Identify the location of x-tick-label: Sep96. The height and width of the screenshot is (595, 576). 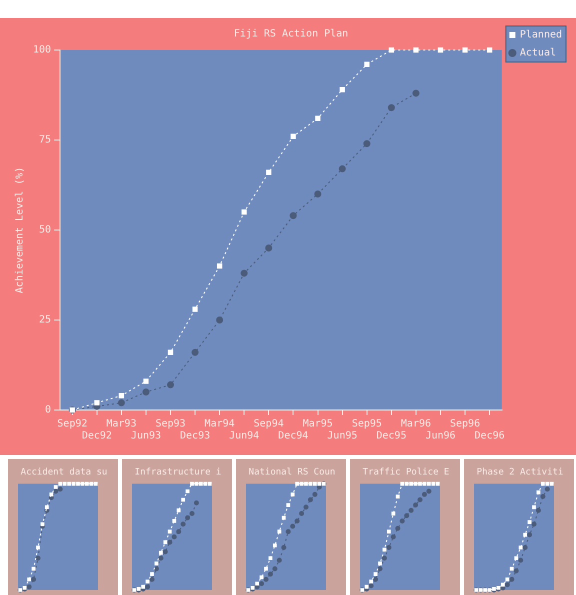
(465, 424).